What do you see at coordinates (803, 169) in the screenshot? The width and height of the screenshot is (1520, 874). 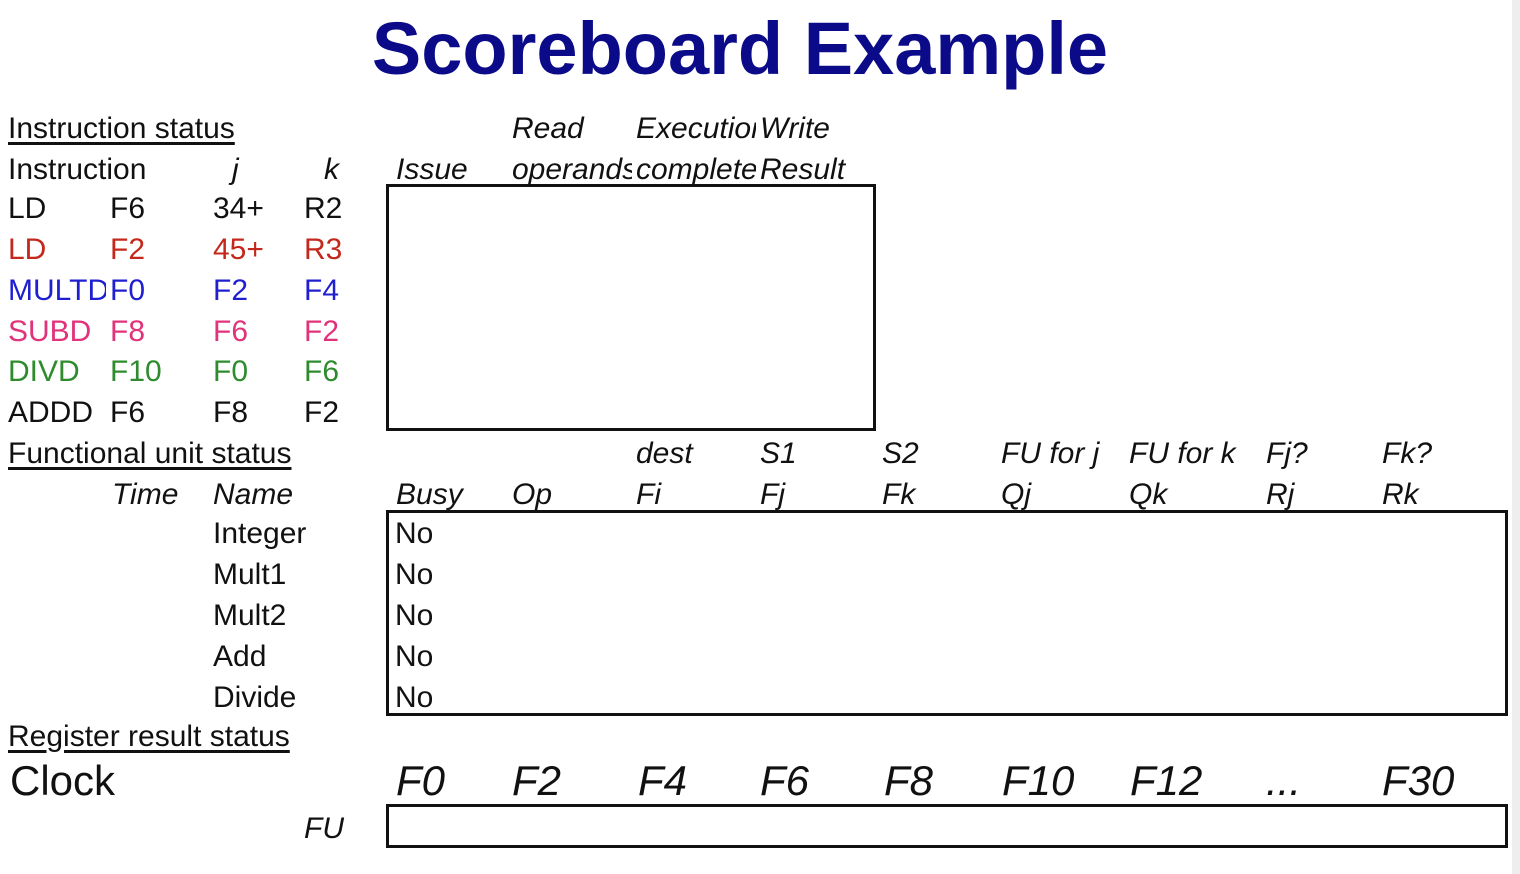 I see `col-write-bottom: Result` at bounding box center [803, 169].